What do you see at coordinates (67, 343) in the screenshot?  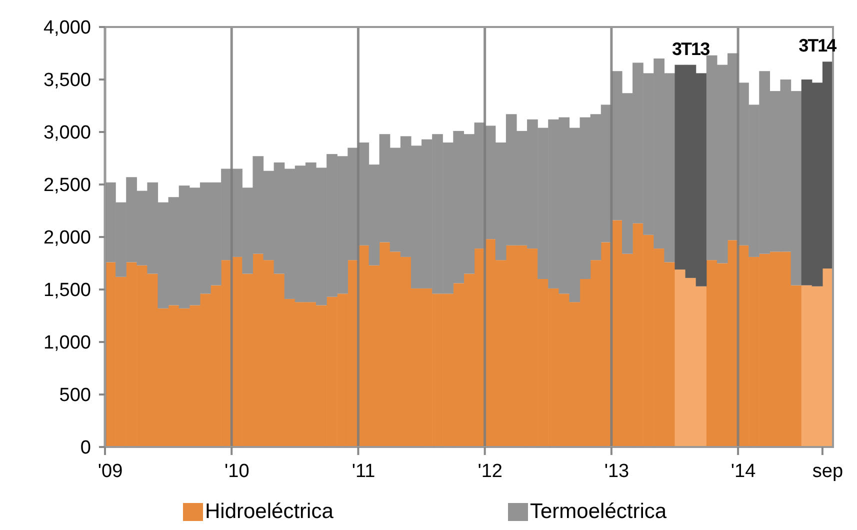 I see `y-tick-label: 1,000` at bounding box center [67, 343].